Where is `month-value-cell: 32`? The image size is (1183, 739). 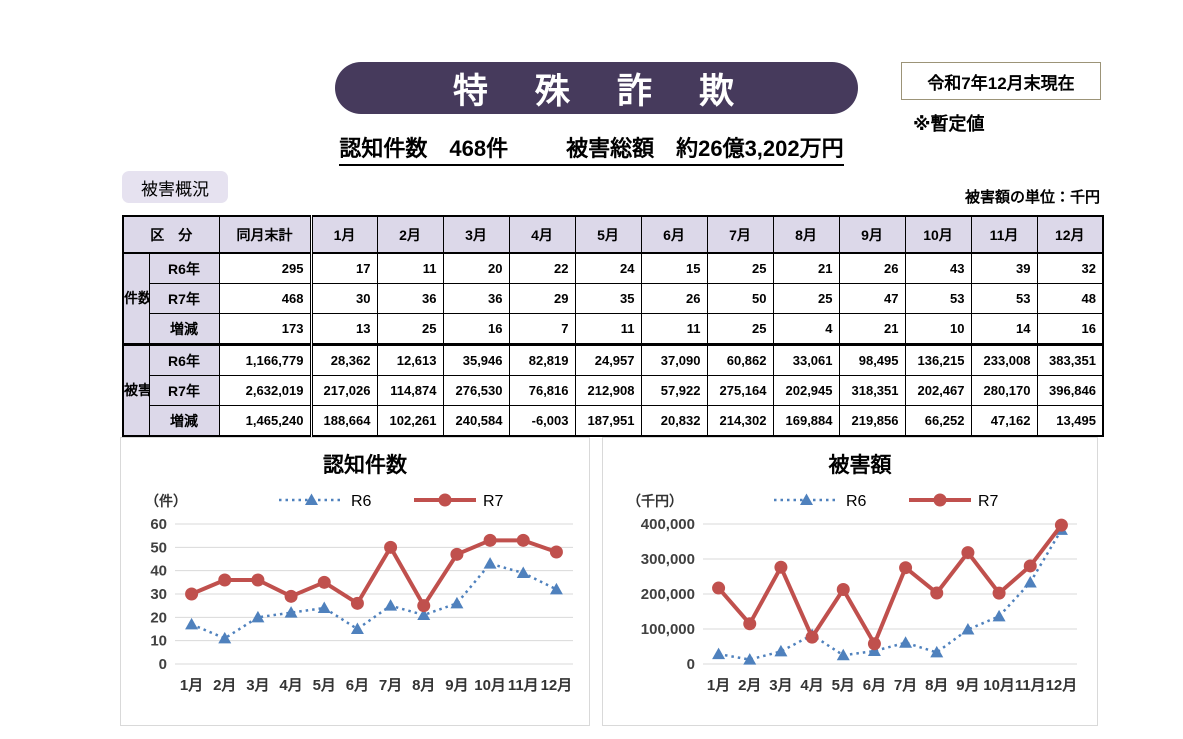
month-value-cell: 32 is located at coordinates (1070, 268).